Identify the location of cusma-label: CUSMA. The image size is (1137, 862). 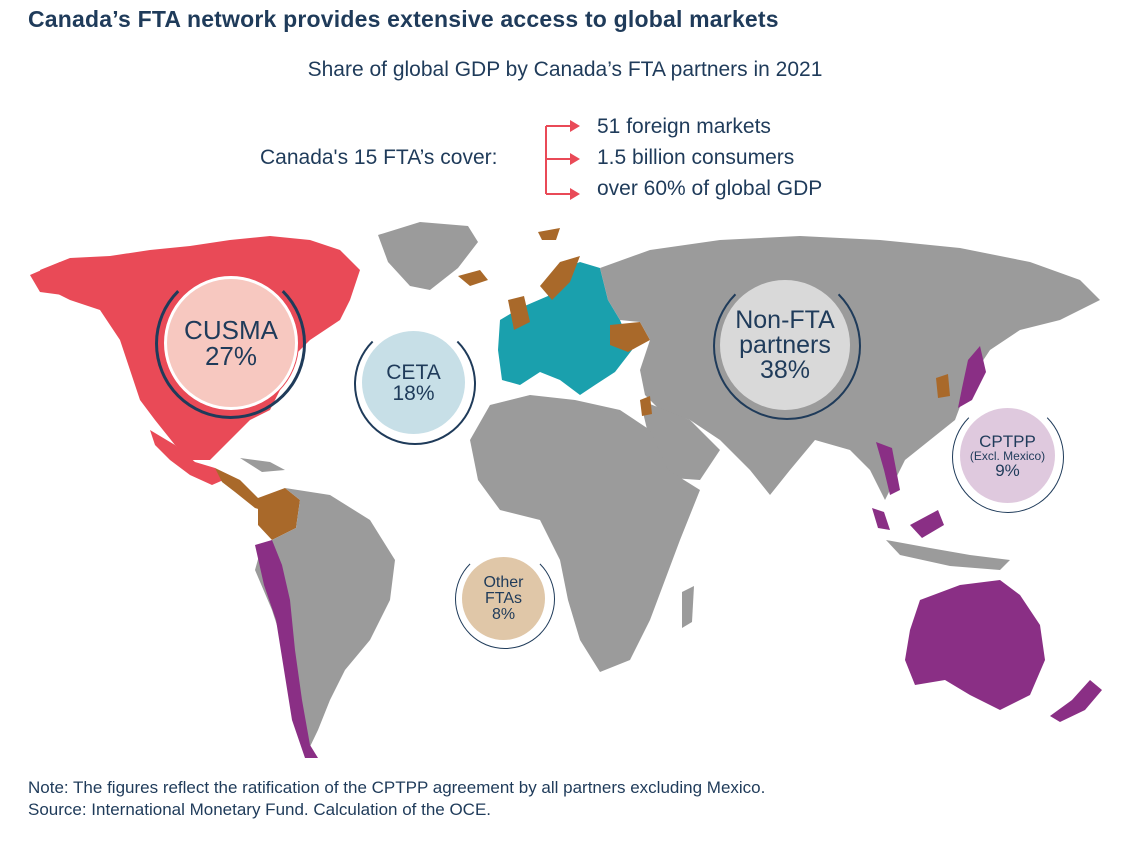
(231, 330).